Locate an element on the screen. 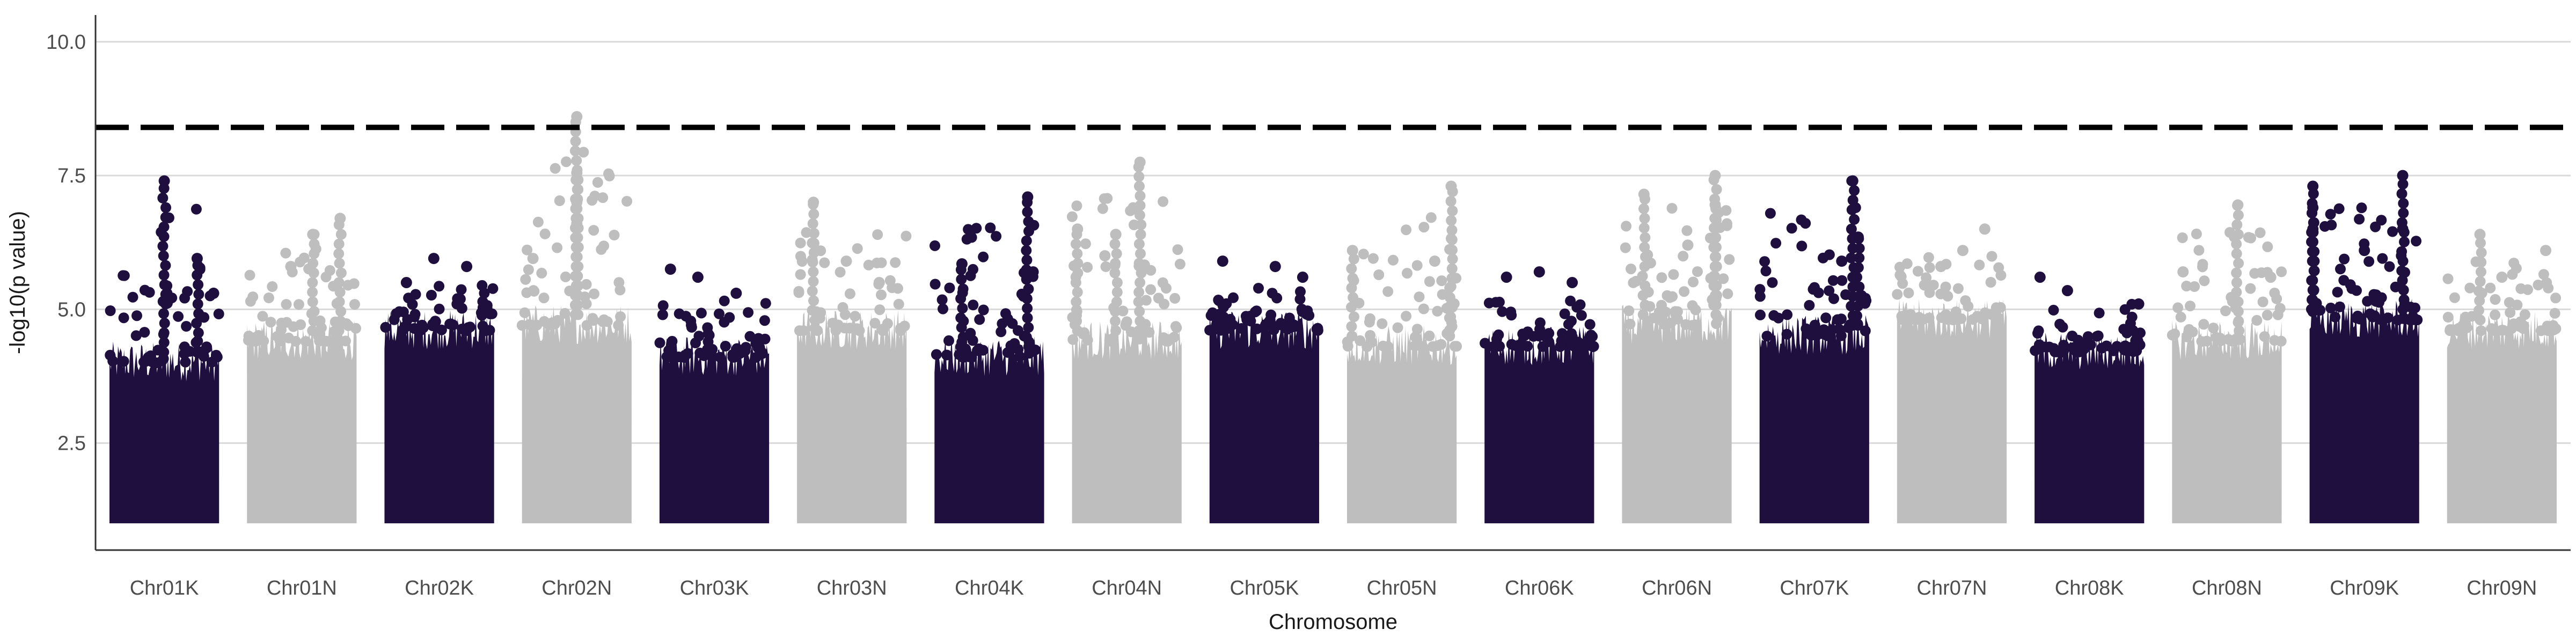 This screenshot has height=644, width=2576. chromosome-Chr03K is located at coordinates (712, 394).